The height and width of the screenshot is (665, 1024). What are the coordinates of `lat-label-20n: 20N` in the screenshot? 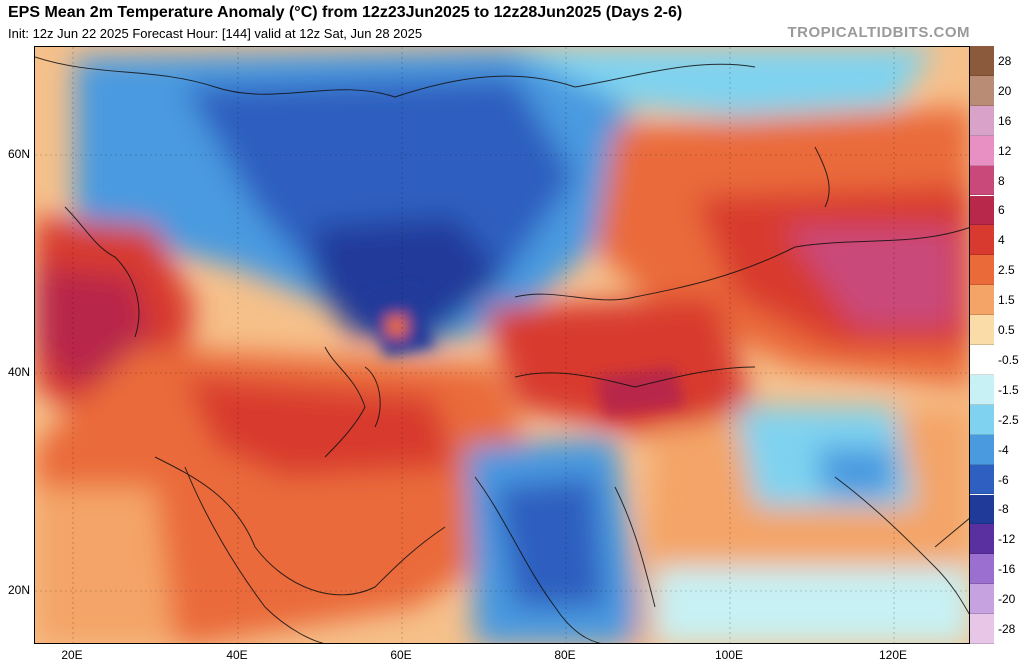 It's located at (18, 590).